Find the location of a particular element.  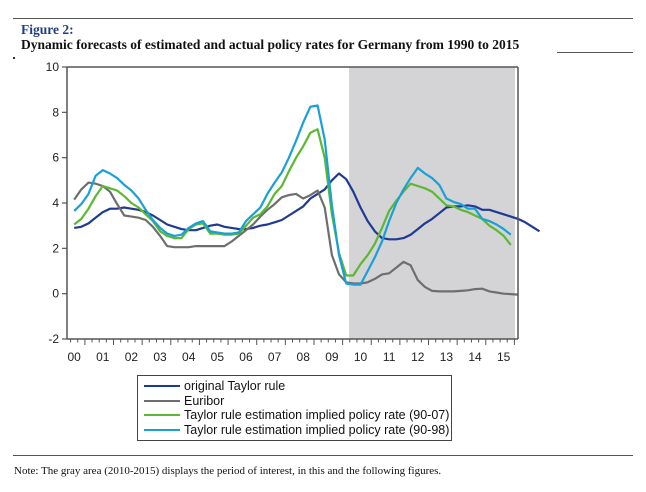

figure-label: Figure 2: is located at coordinates (47, 29).